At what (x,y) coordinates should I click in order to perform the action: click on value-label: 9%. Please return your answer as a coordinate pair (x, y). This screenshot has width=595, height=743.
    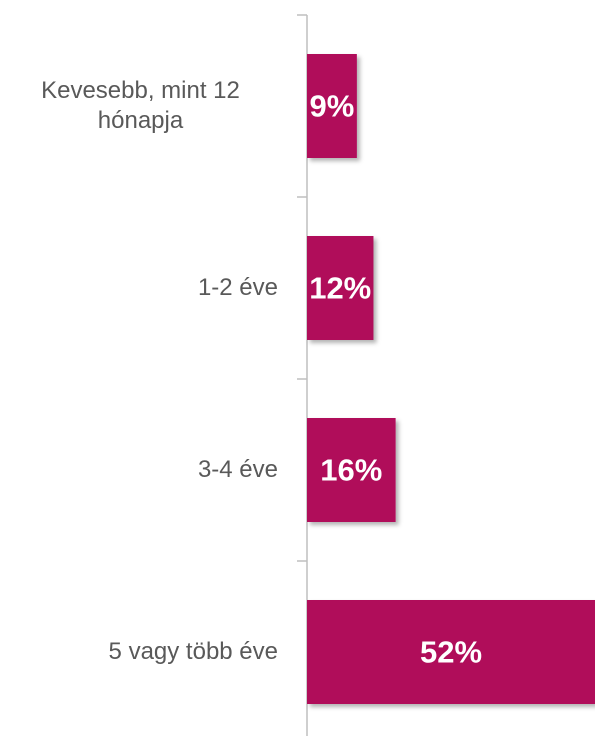
    Looking at the image, I should click on (332, 106).